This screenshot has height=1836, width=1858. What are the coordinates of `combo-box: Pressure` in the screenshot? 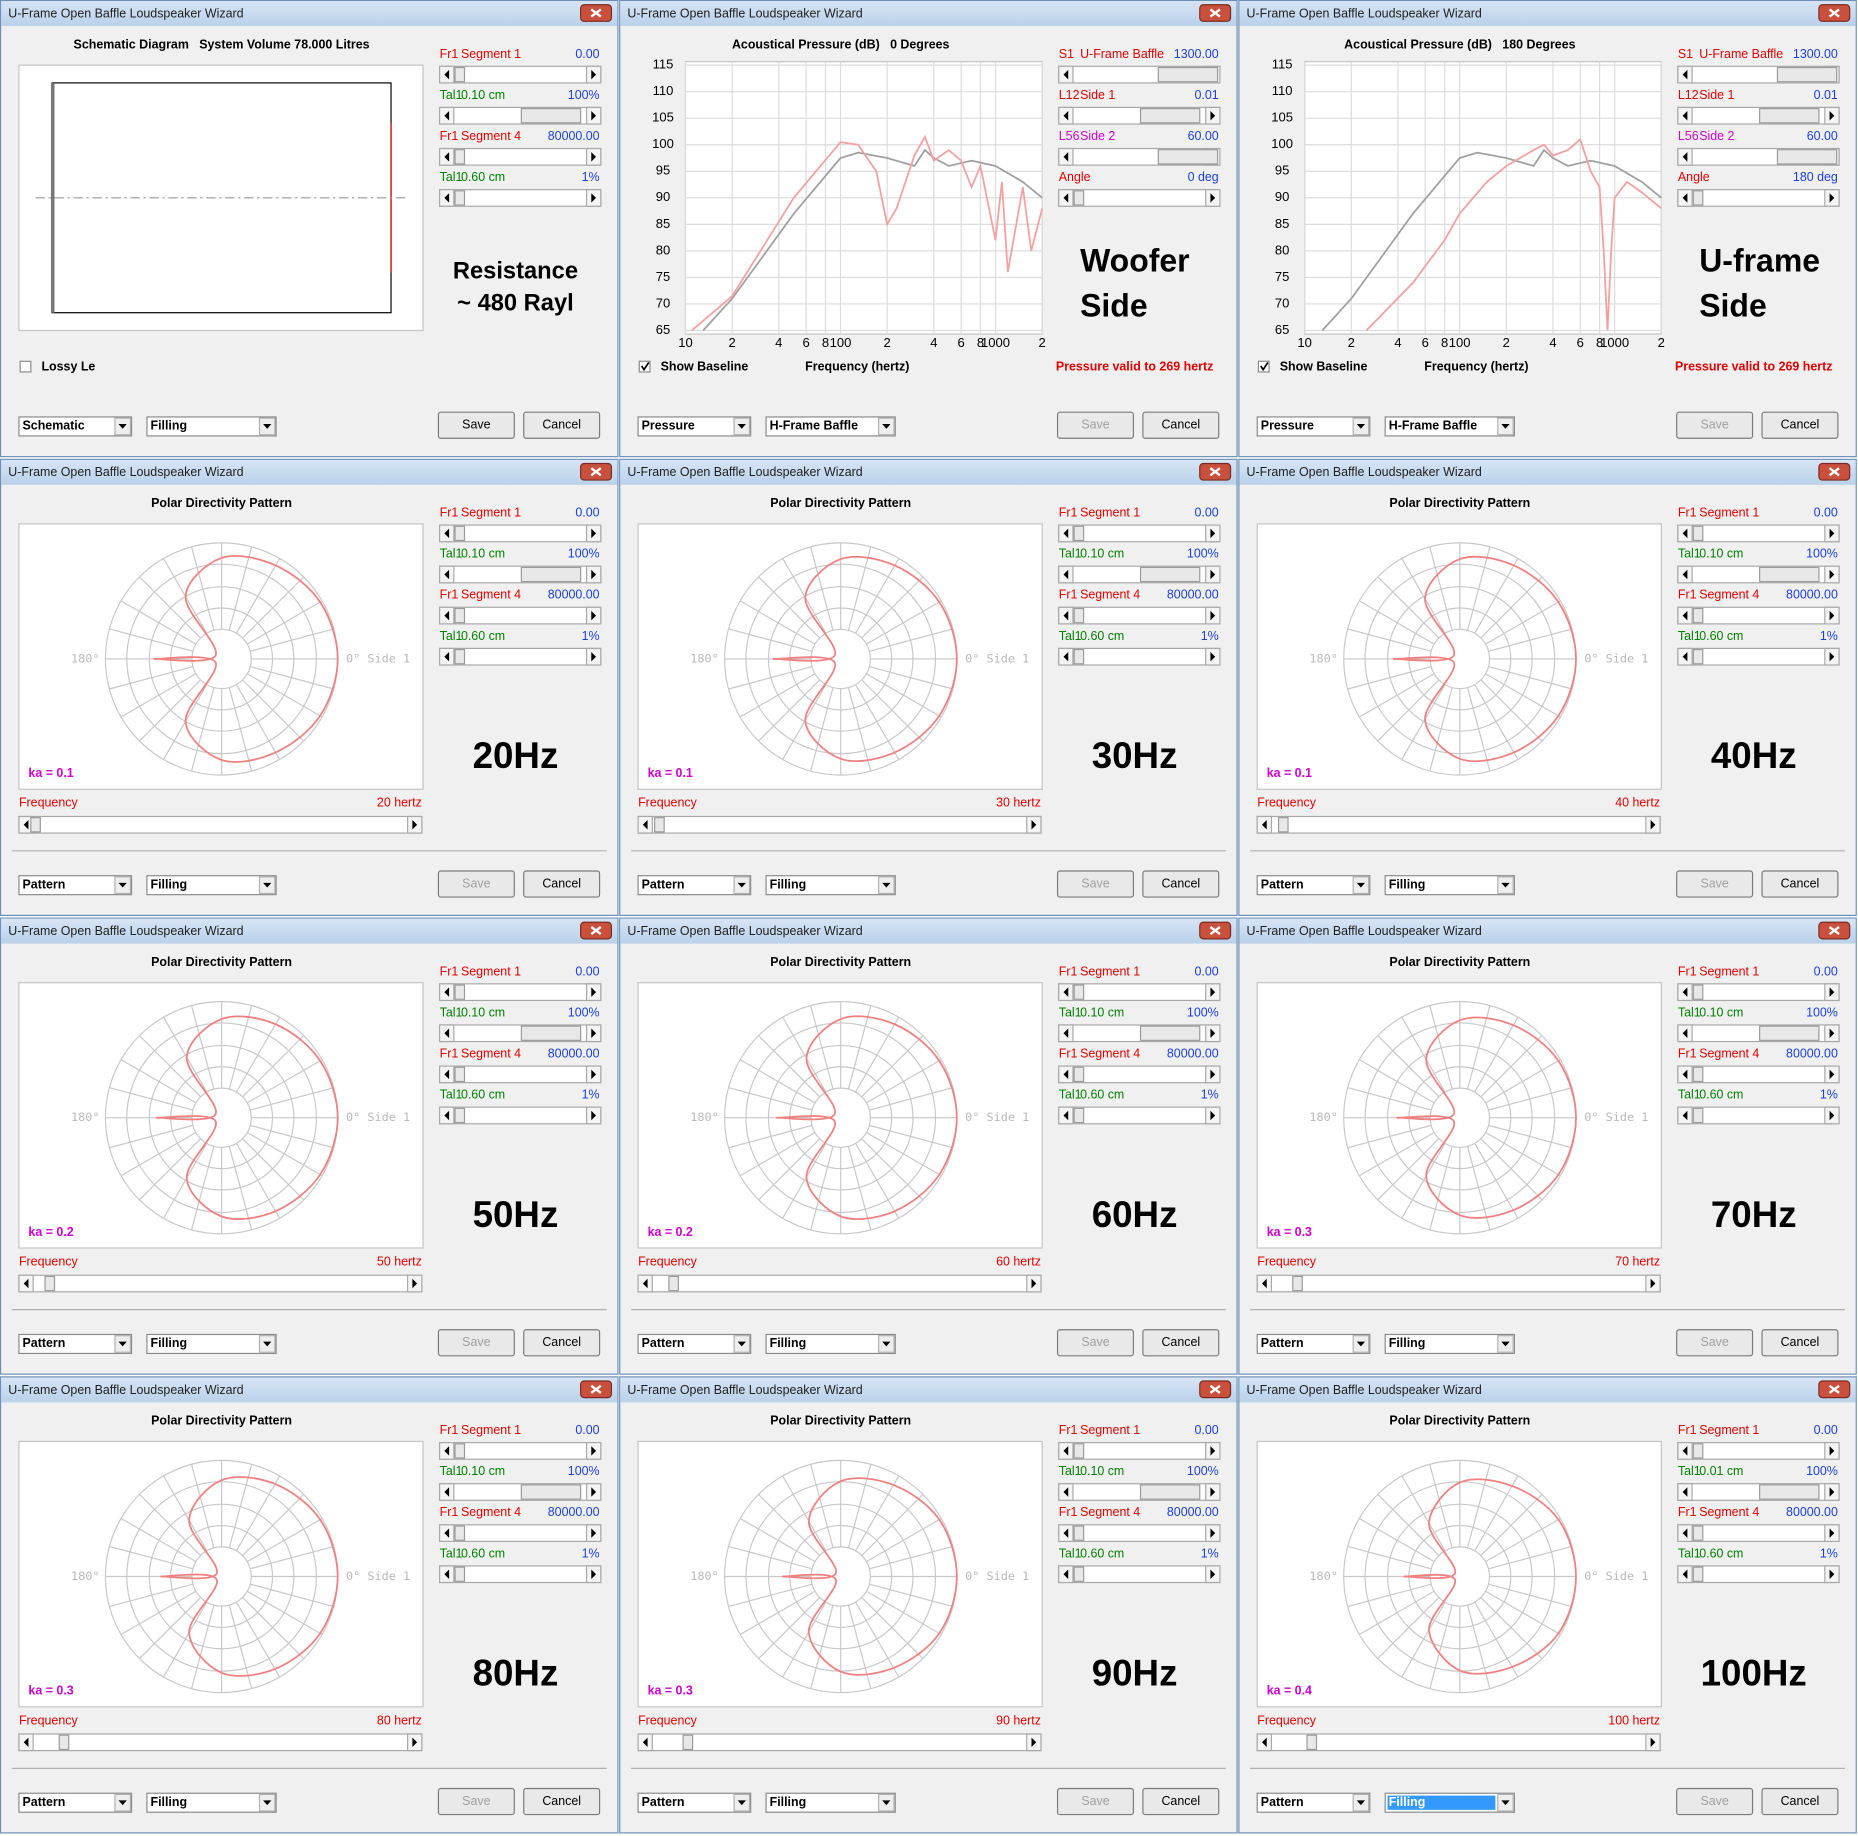 It's located at (694, 426).